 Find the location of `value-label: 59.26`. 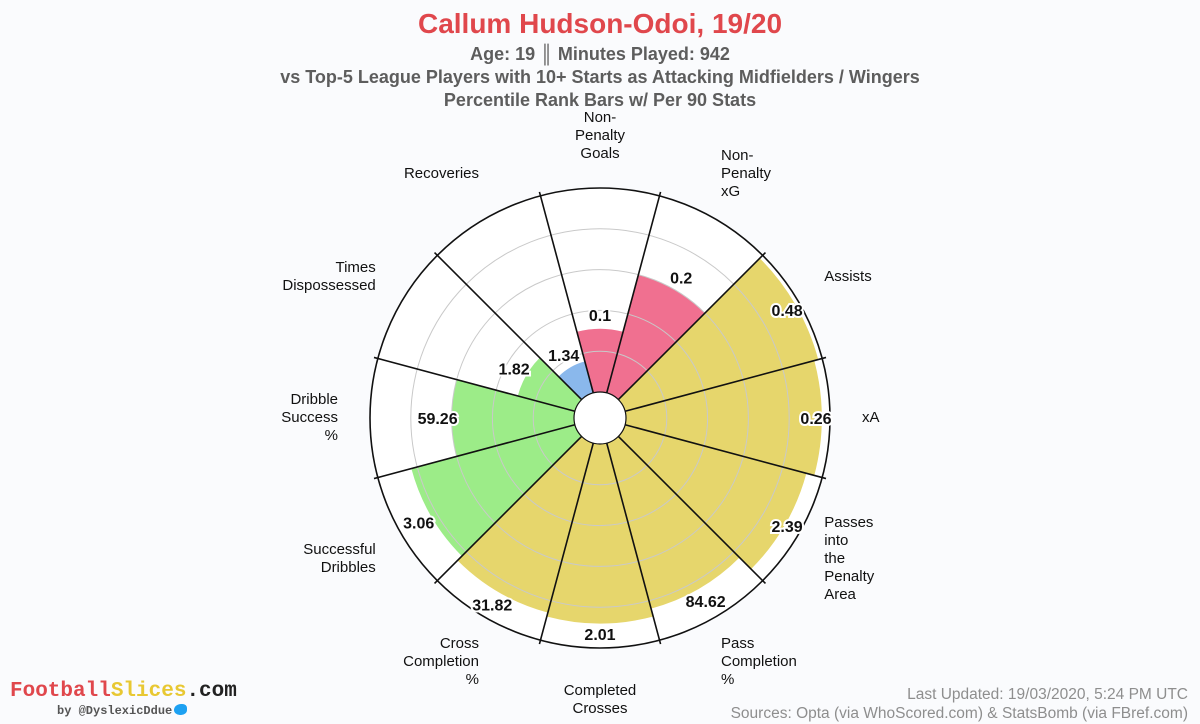

value-label: 59.26 is located at coordinates (438, 419).